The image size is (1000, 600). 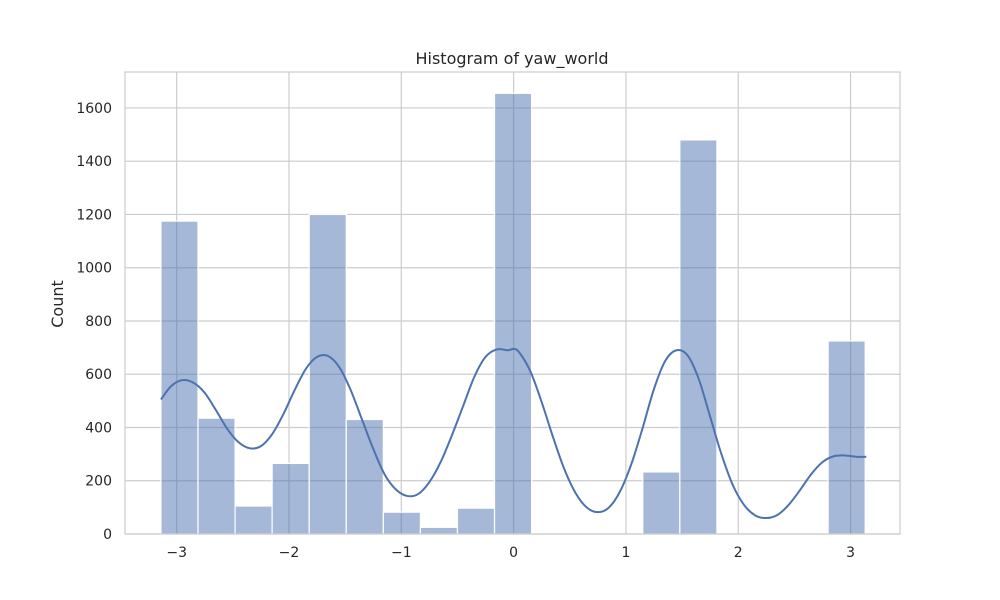 I want to click on y-tick-label: 1600, so click(x=94, y=109).